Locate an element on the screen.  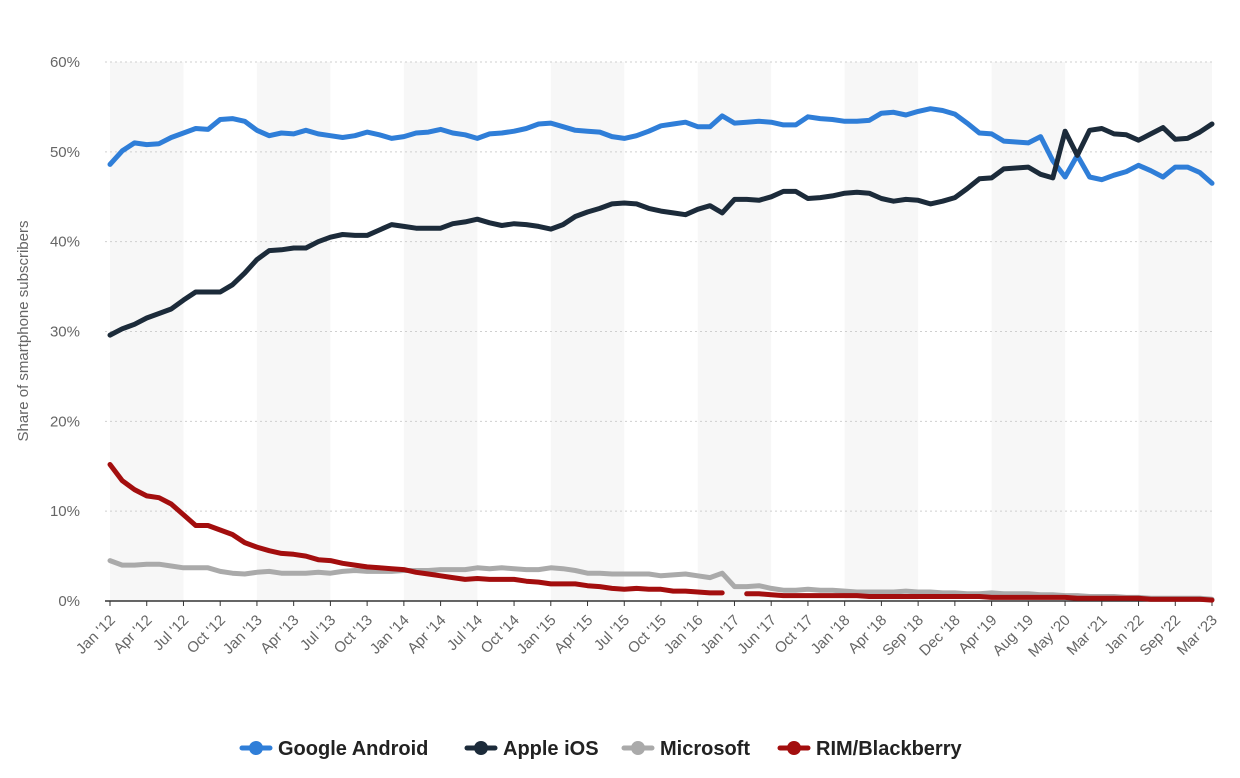
y-axis-ticks: 0% 10% 20% 30% 40% 50% 60% is located at coordinates (65, 332).